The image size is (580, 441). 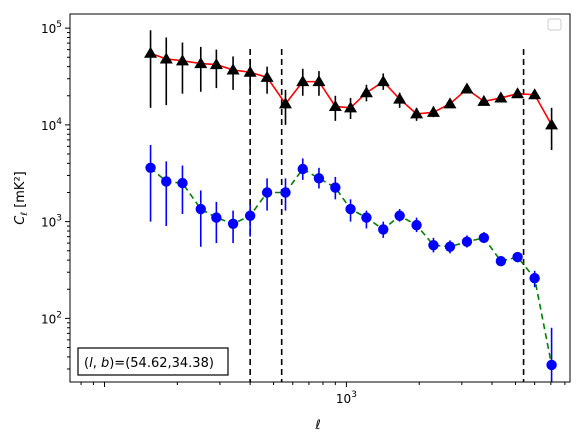 I want to click on annotation-frame, so click(x=153, y=361).